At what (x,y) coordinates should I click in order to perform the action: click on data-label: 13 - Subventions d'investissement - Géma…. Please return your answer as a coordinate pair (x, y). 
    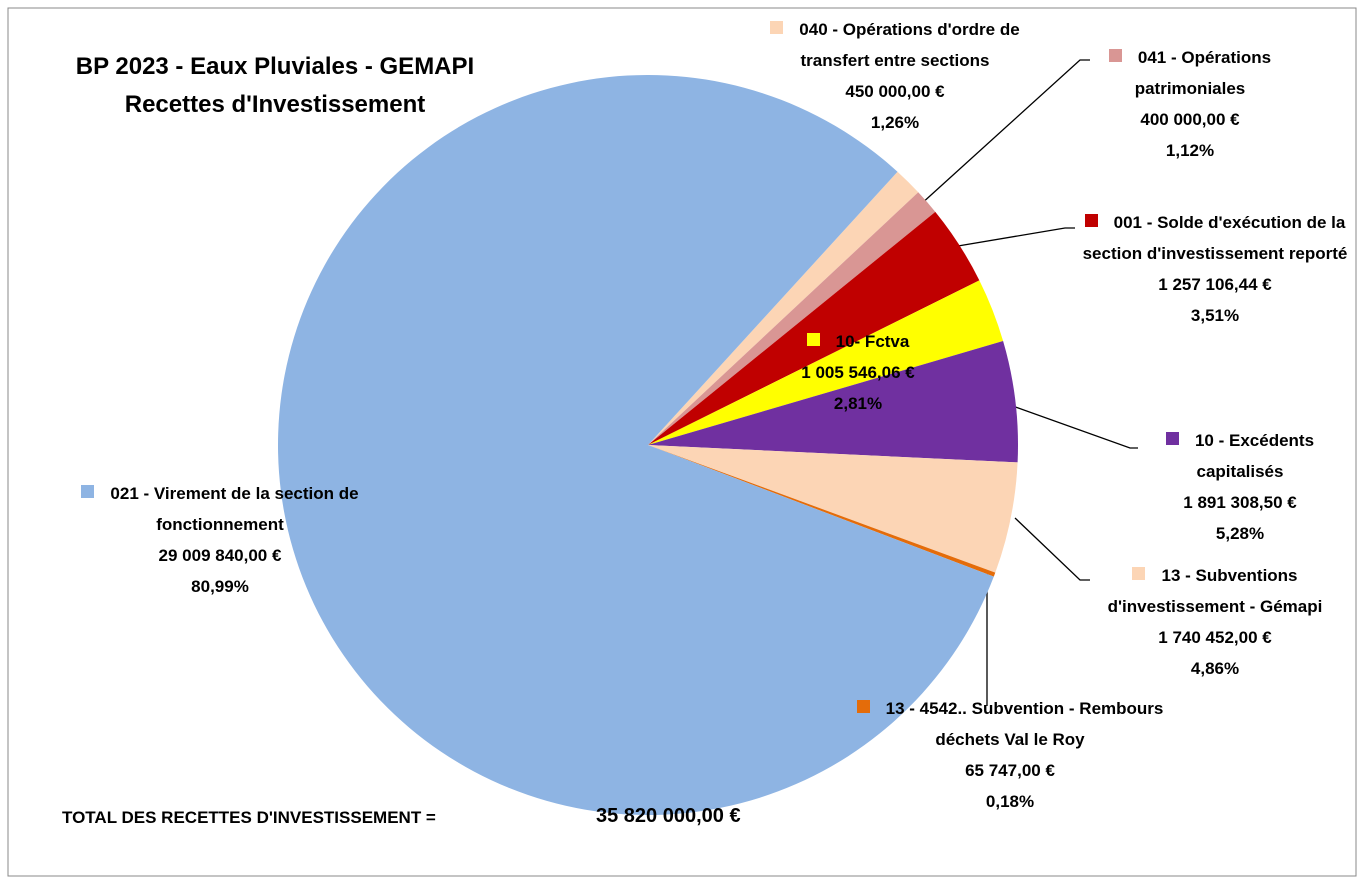
    Looking at the image, I should click on (1215, 622).